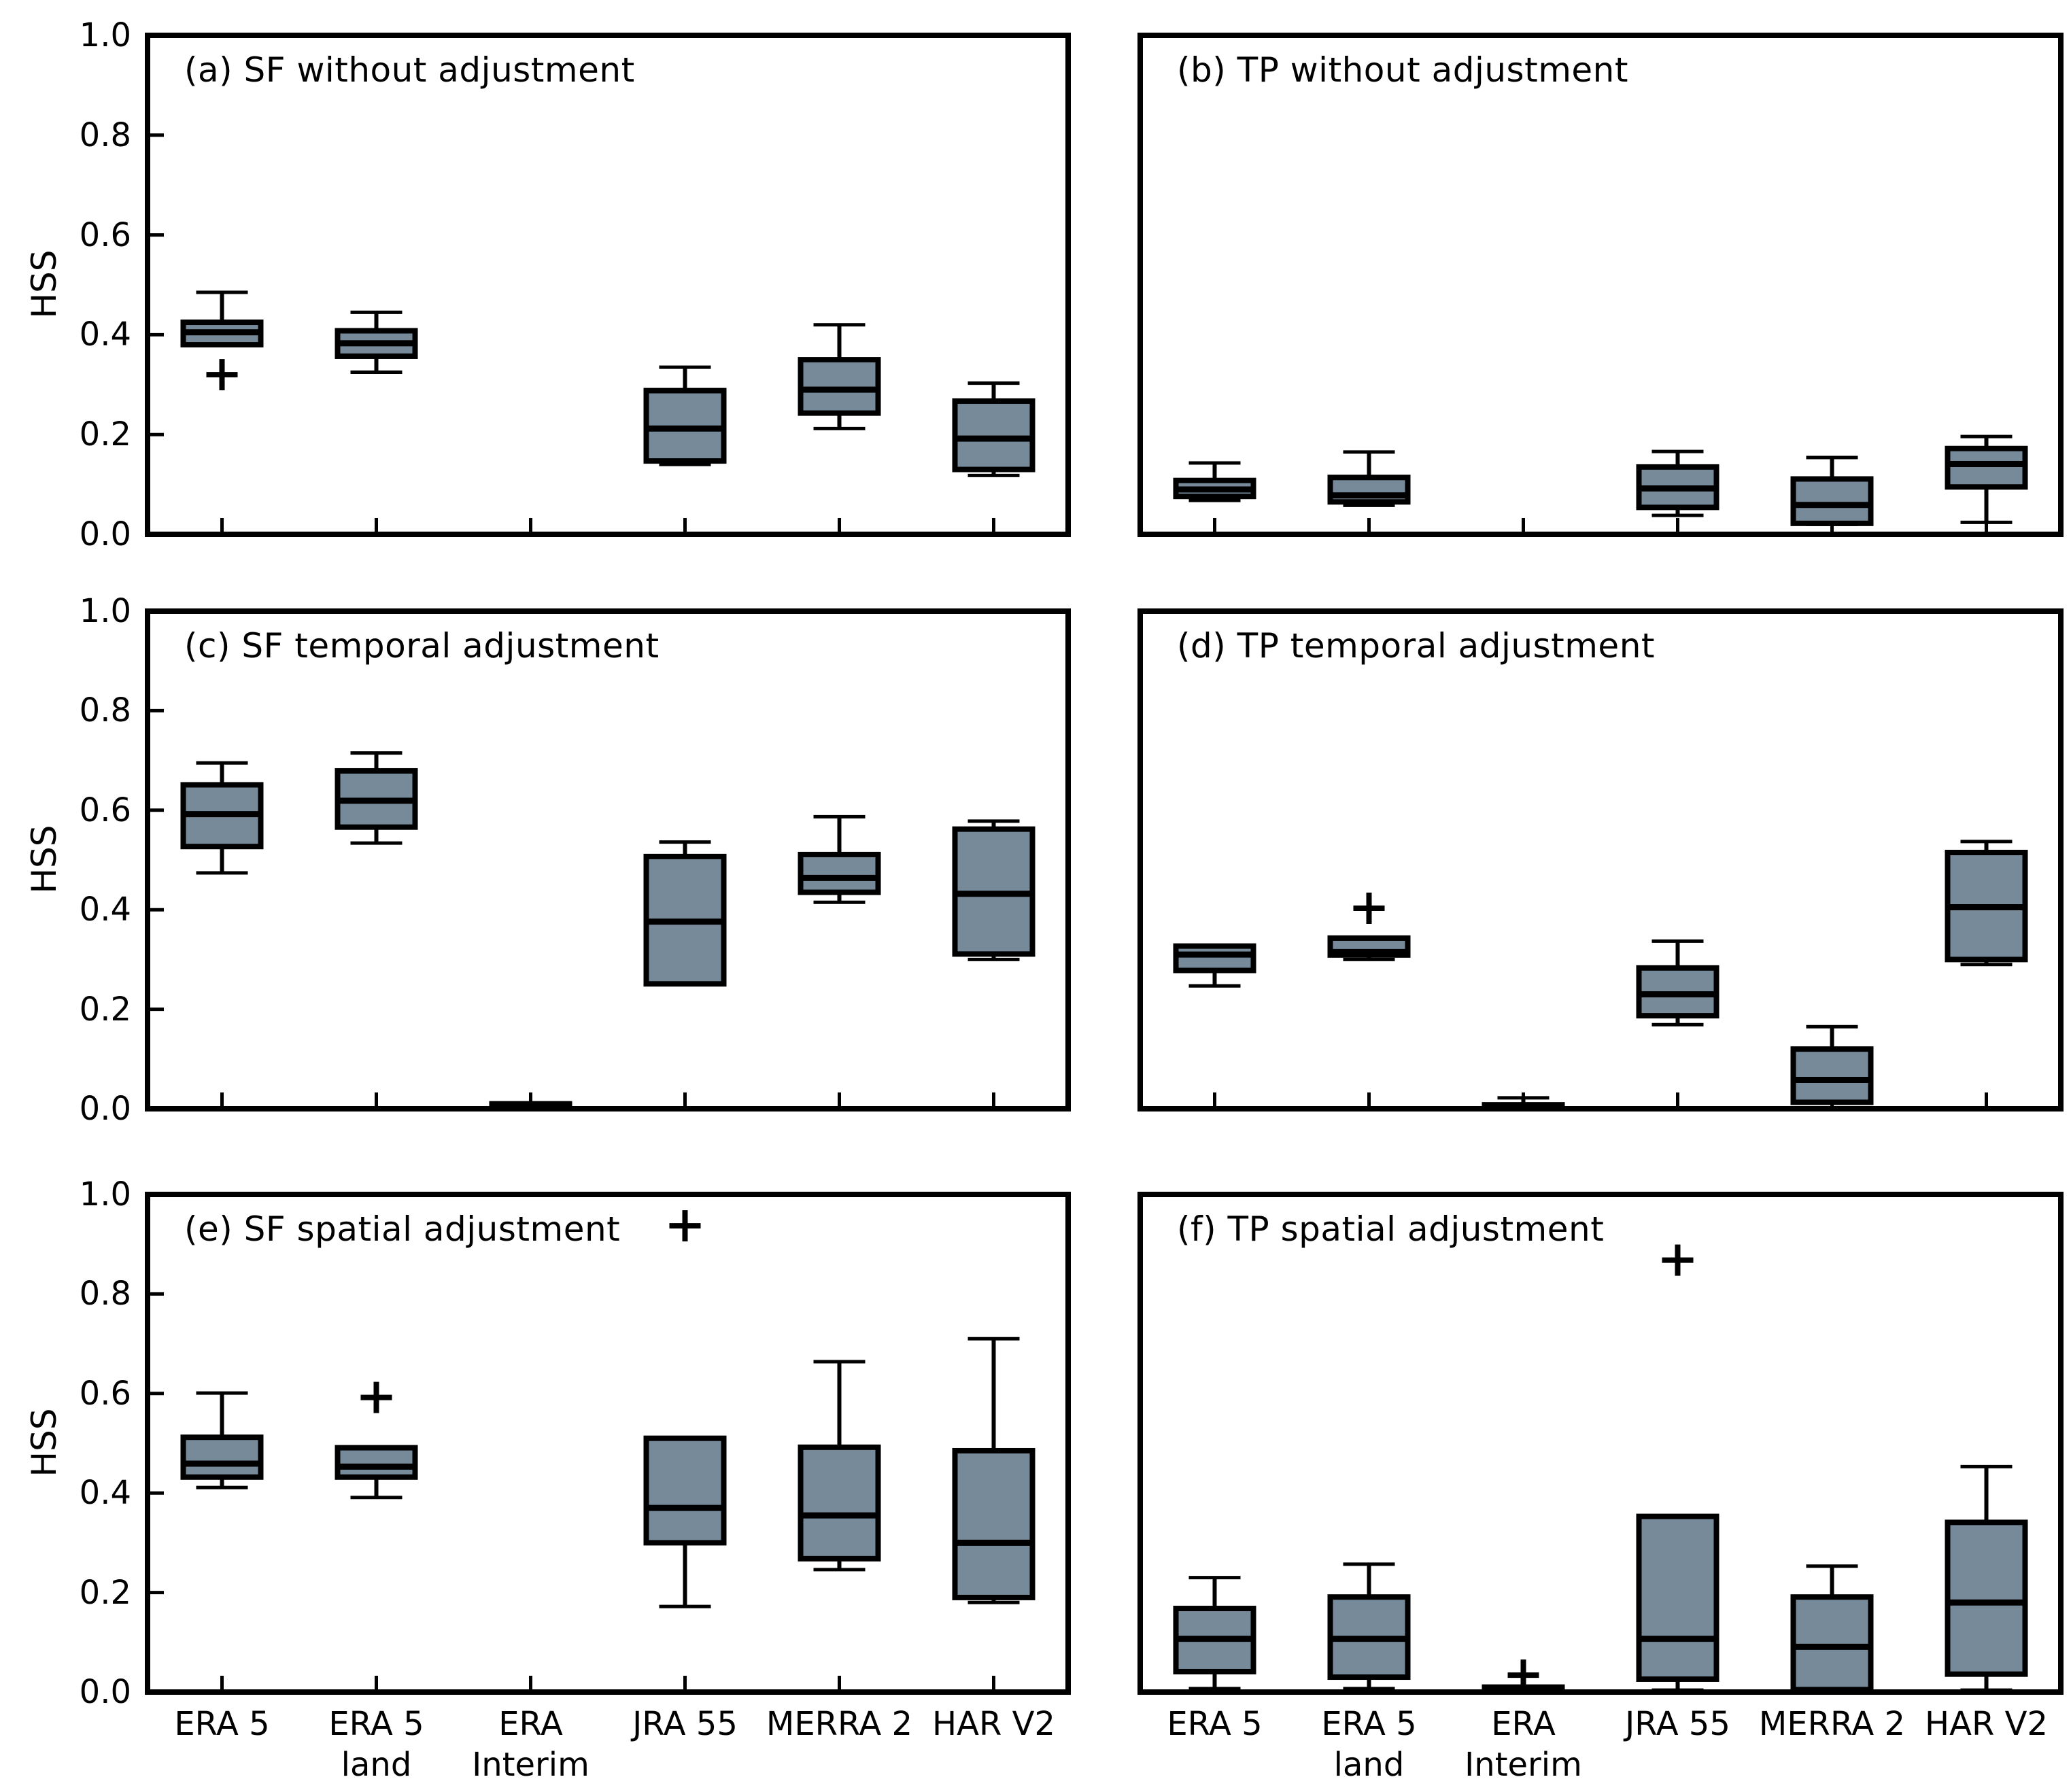 The width and height of the screenshot is (2071, 1792). I want to click on boxplot-canvas-f, so click(1600, 1443).